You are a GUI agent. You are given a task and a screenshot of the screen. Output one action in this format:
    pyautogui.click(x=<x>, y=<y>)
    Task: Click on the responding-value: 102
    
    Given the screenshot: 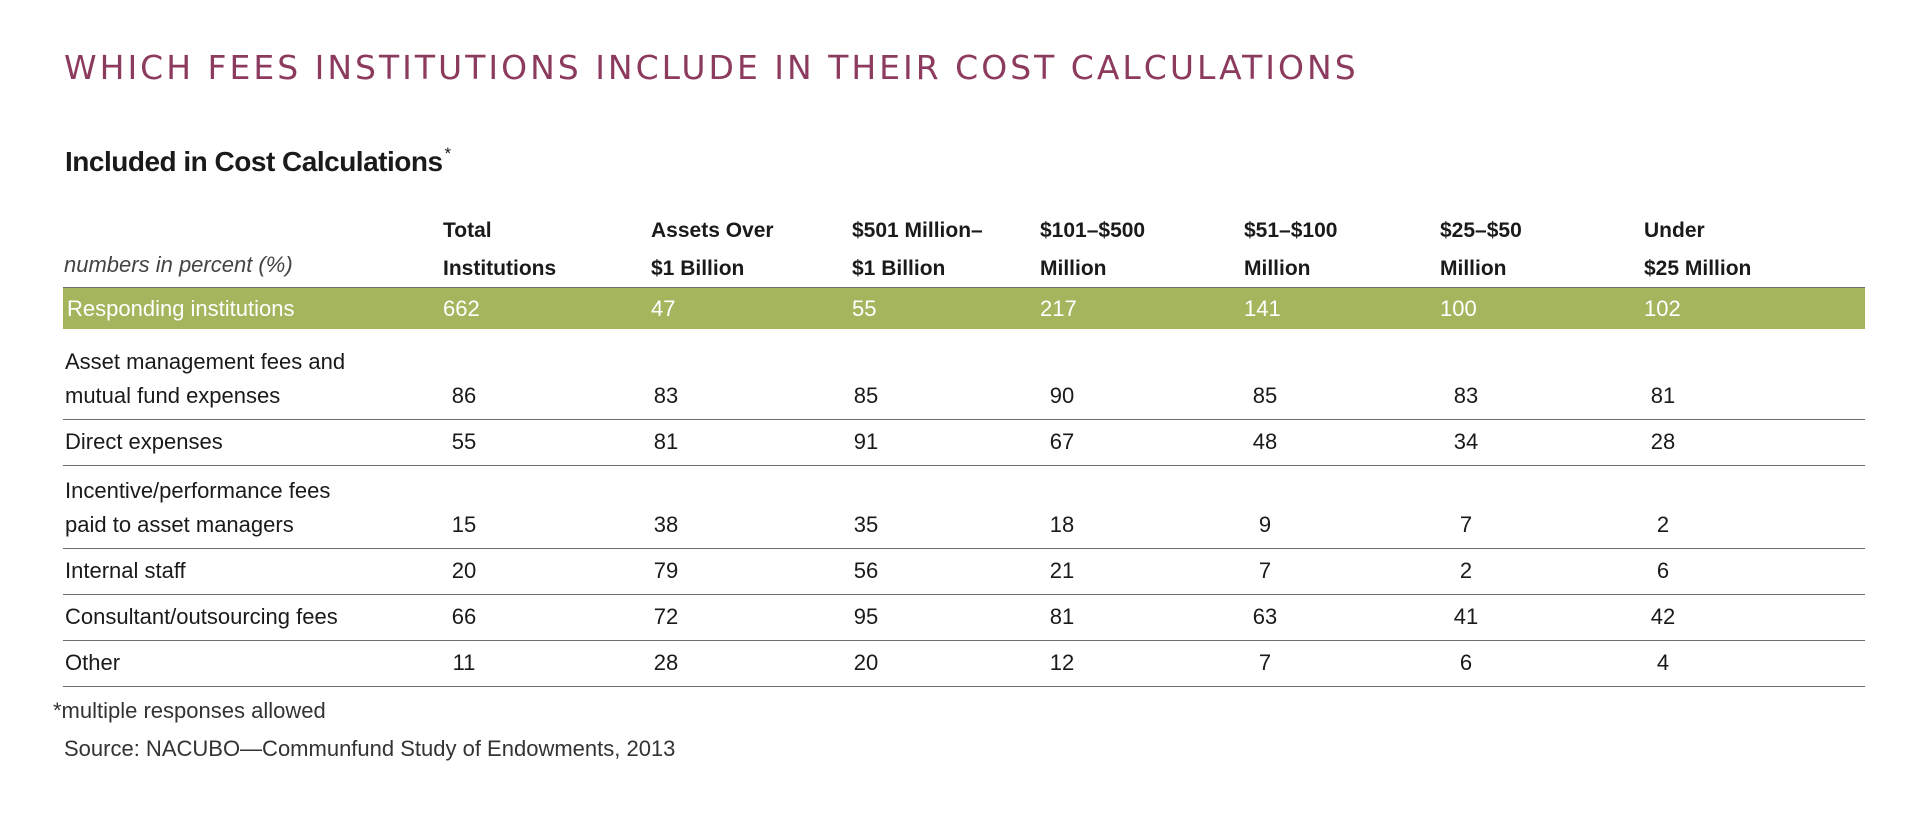 What is the action you would take?
    pyautogui.click(x=1662, y=308)
    